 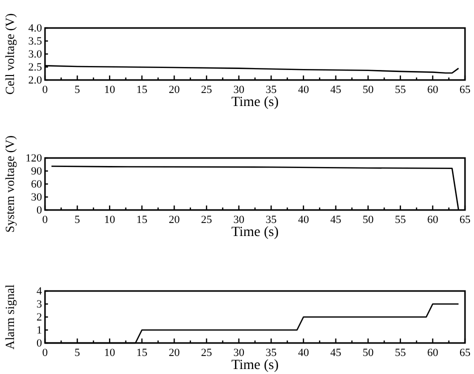 What do you see at coordinates (39, 292) in the screenshot?
I see `y-tick-label: 4` at bounding box center [39, 292].